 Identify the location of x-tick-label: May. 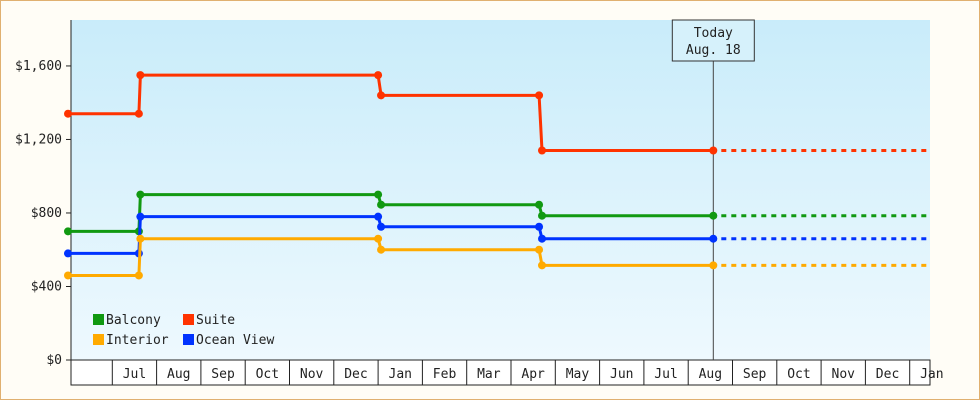
(578, 374).